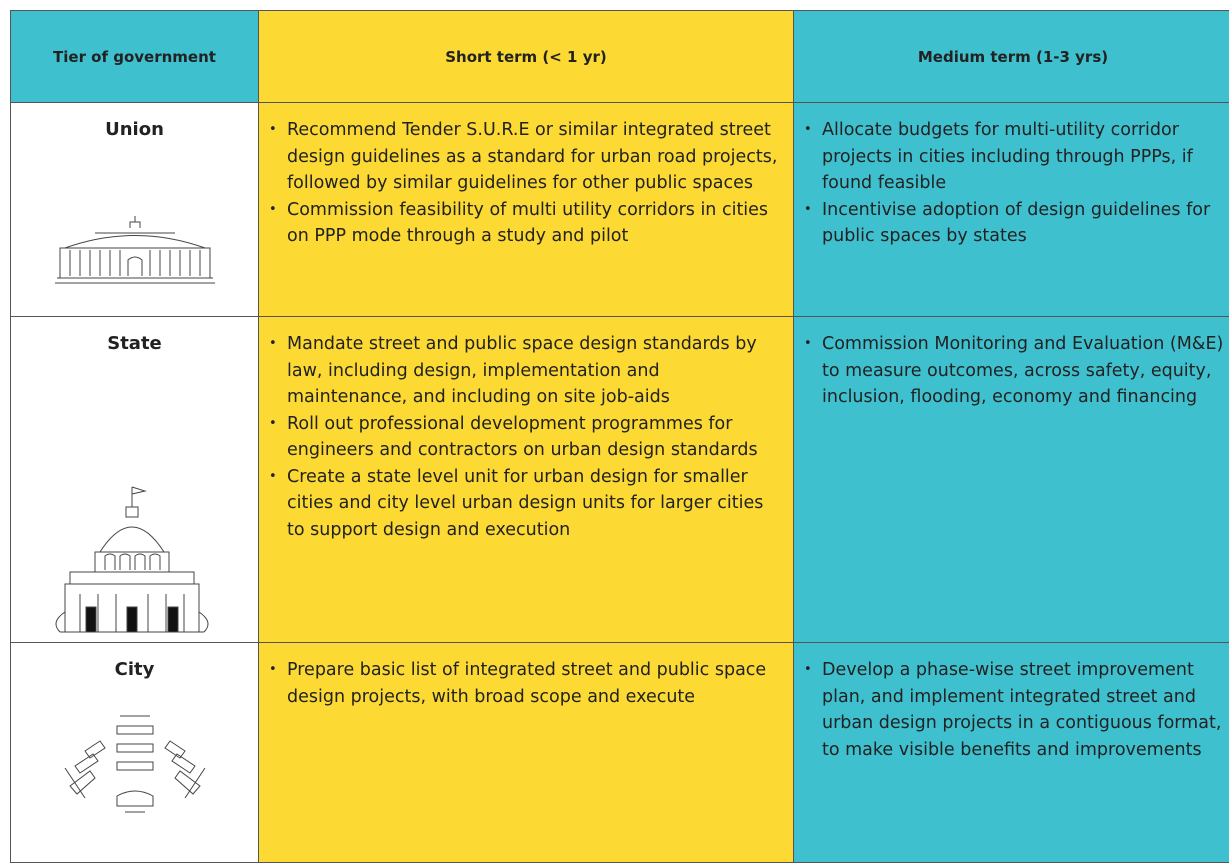 This screenshot has height=863, width=1229. What do you see at coordinates (134, 669) in the screenshot?
I see `tier-name: City` at bounding box center [134, 669].